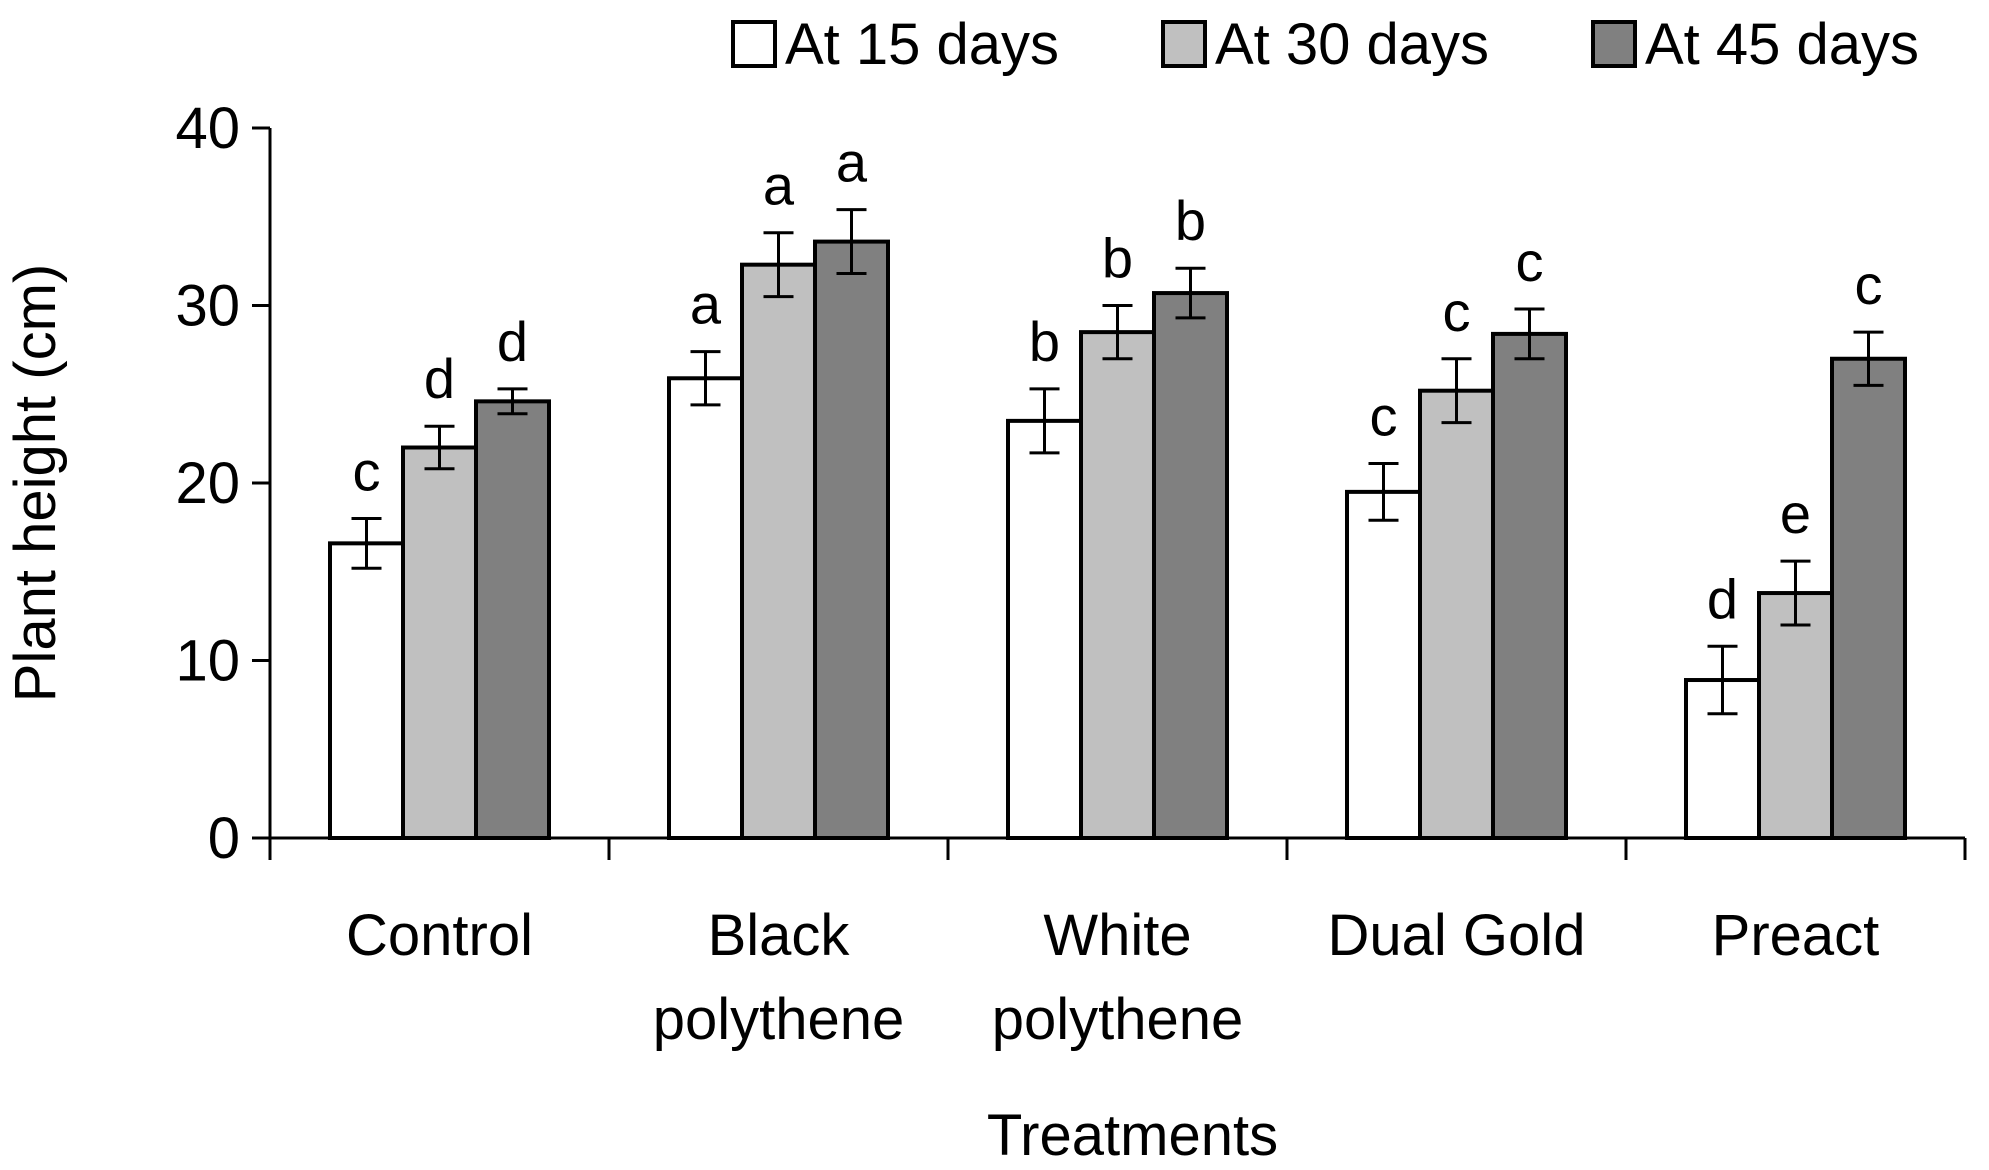  What do you see at coordinates (1118, 977) in the screenshot?
I see `x-category-label: White polythene` at bounding box center [1118, 977].